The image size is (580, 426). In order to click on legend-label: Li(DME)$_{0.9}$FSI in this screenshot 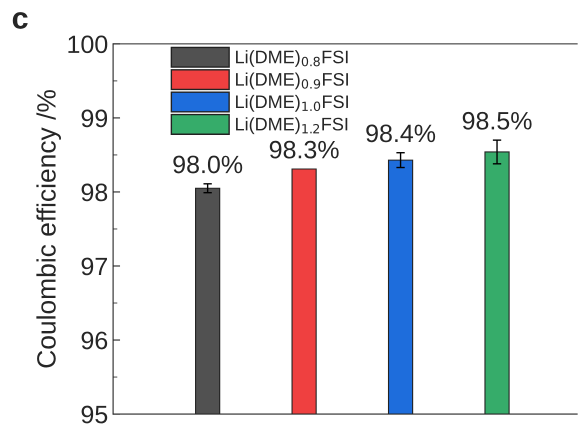, I will do `click(292, 81)`.